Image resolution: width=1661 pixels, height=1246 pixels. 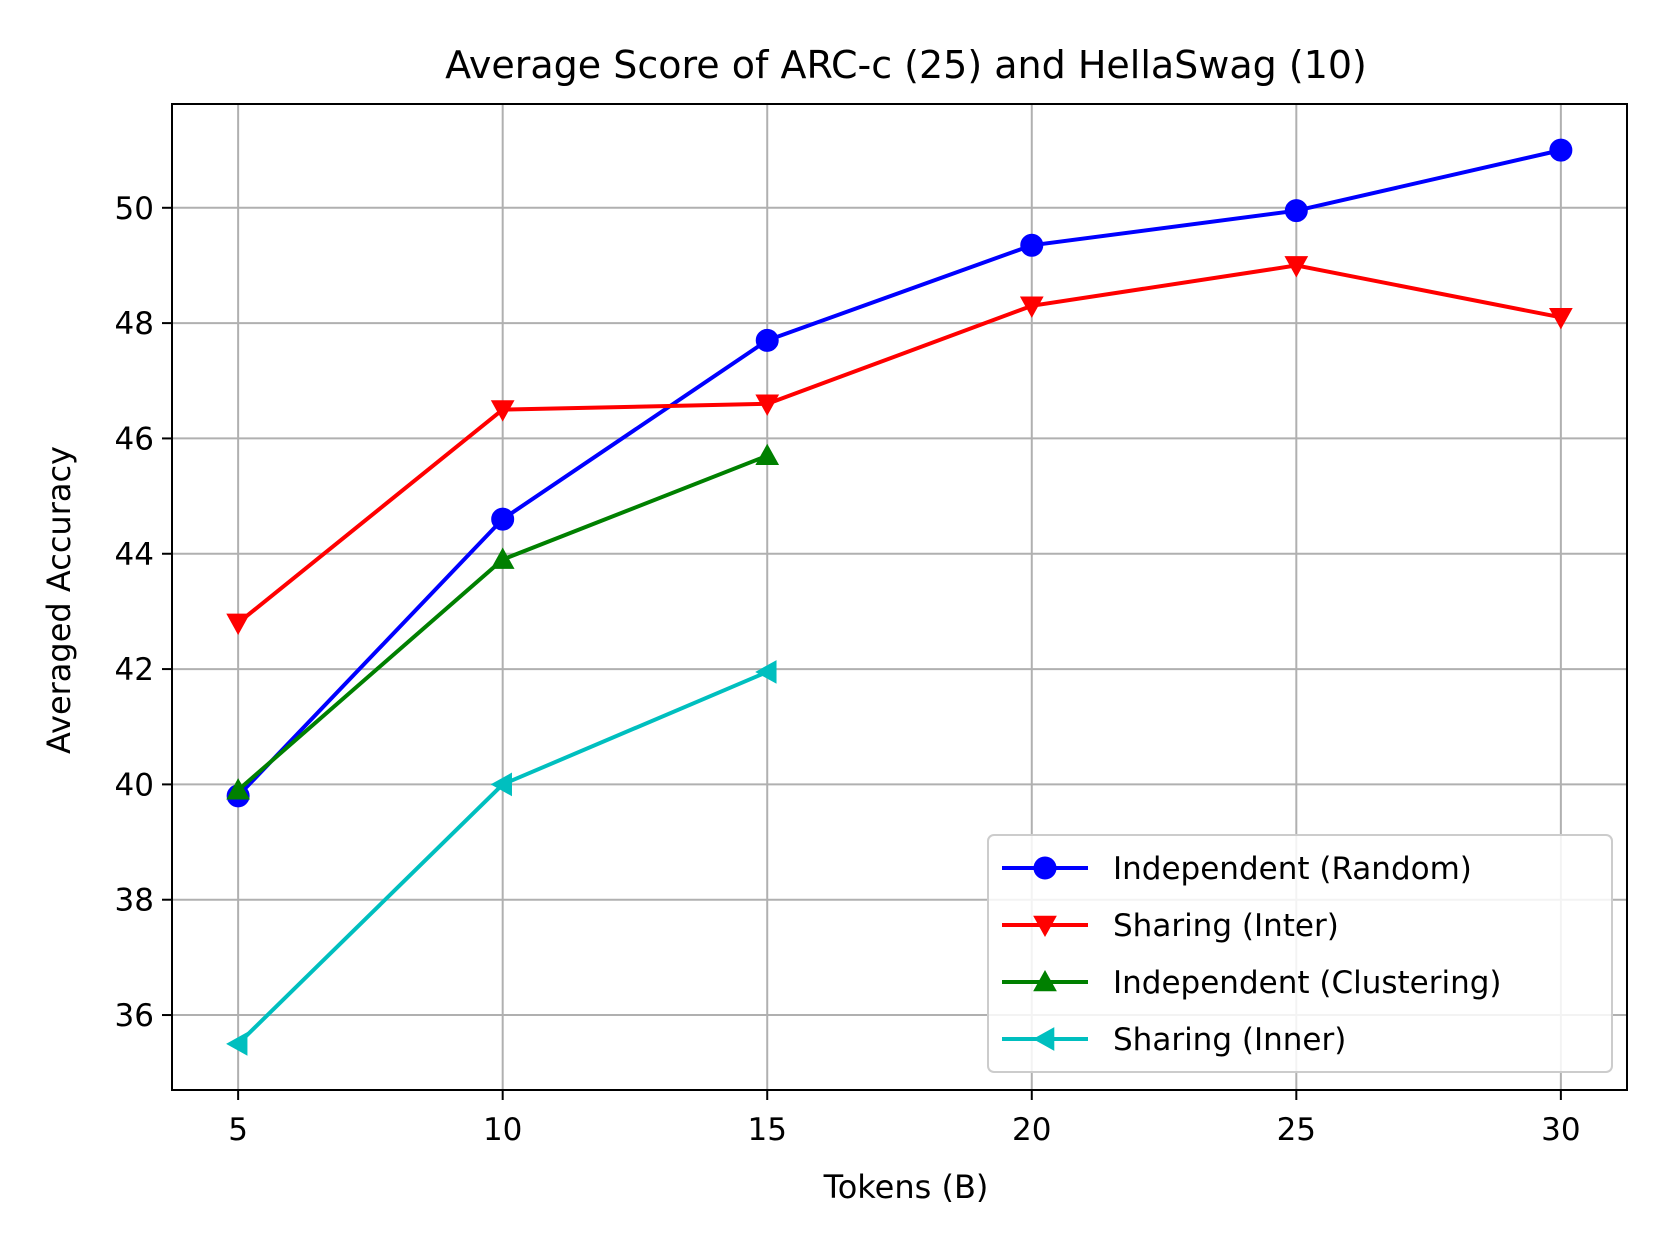 I want to click on y-tick-label: 48, so click(x=134, y=324).